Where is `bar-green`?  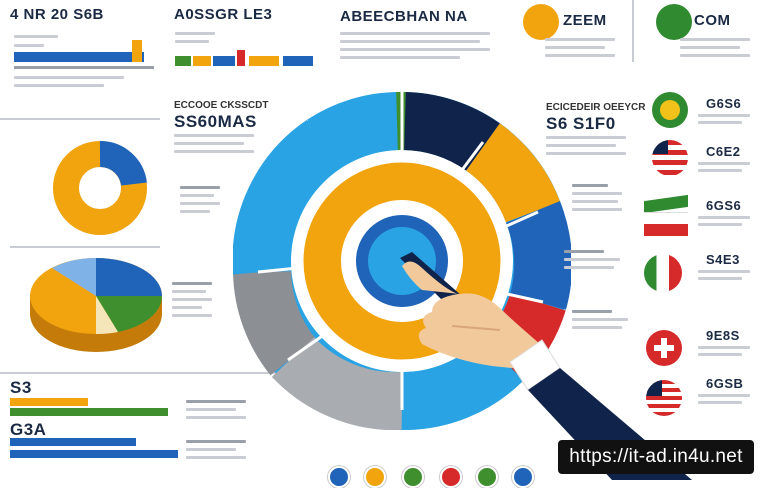
bar-green is located at coordinates (89, 412).